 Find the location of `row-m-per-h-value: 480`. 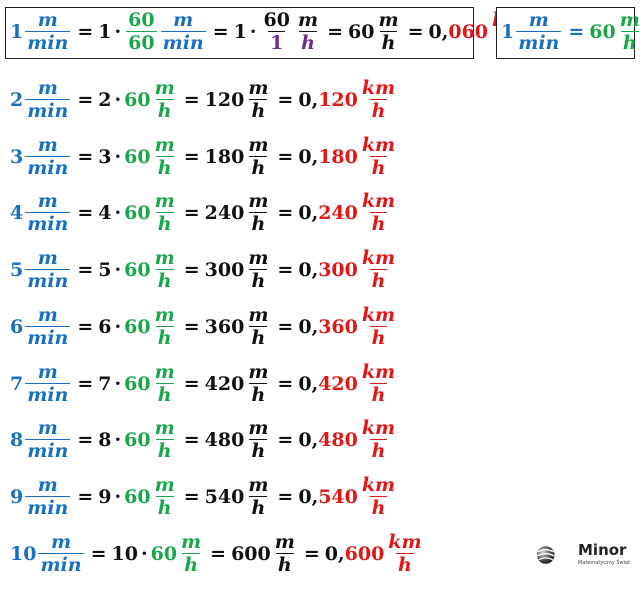

row-m-per-h-value: 480 is located at coordinates (224, 439).